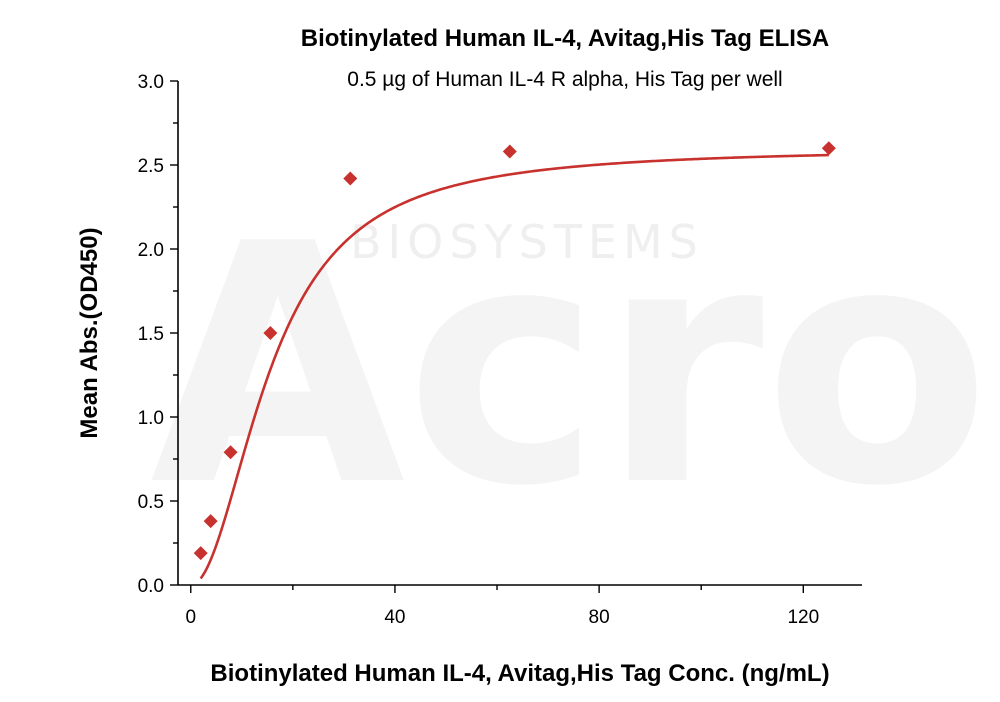 The image size is (1000, 702). I want to click on y-tick-label: 1.0, so click(151, 418).